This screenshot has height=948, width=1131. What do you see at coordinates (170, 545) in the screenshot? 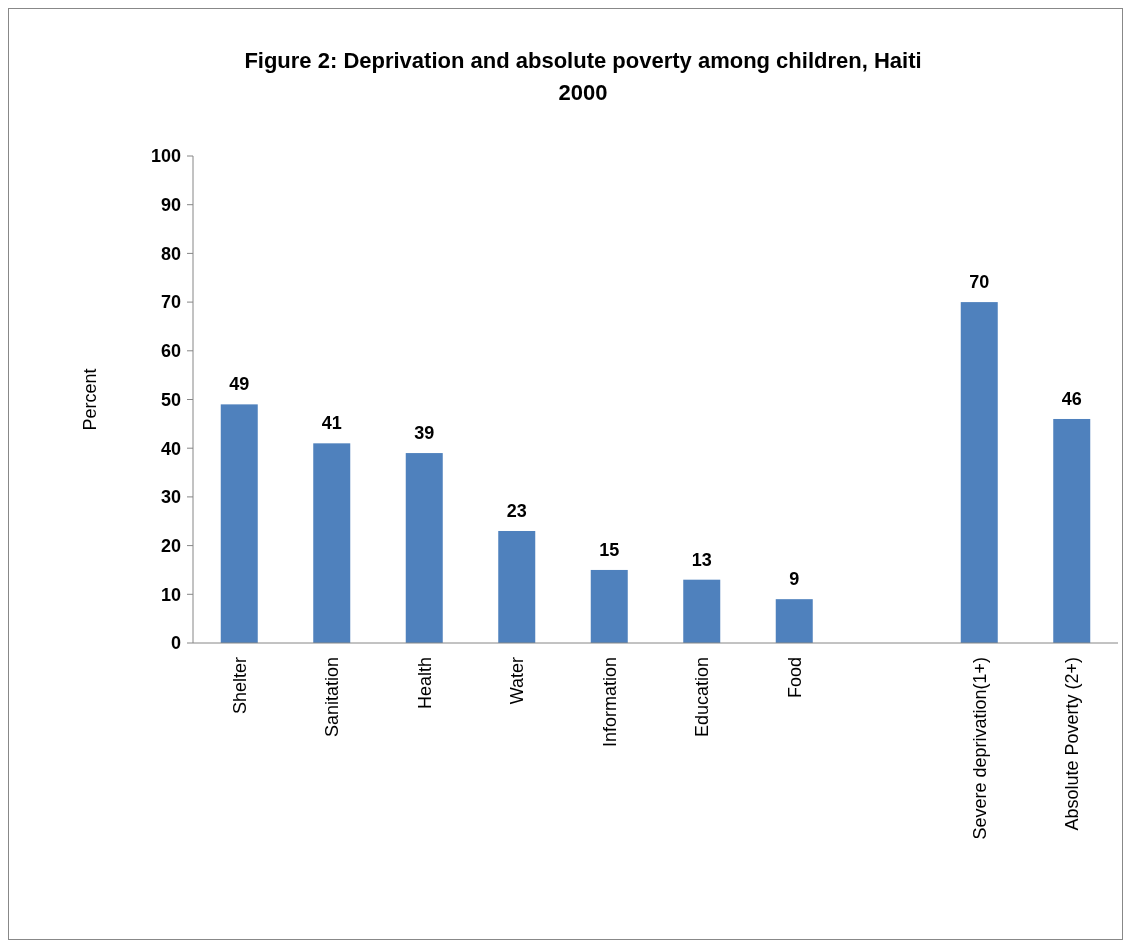
I see `y-tick-label: 20` at bounding box center [170, 545].